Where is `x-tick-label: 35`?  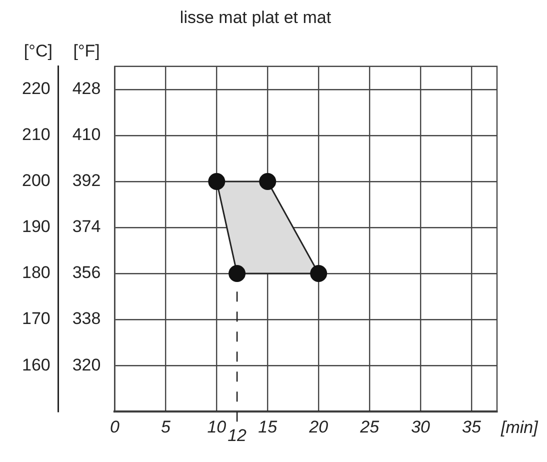
x-tick-label: 35 is located at coordinates (472, 427).